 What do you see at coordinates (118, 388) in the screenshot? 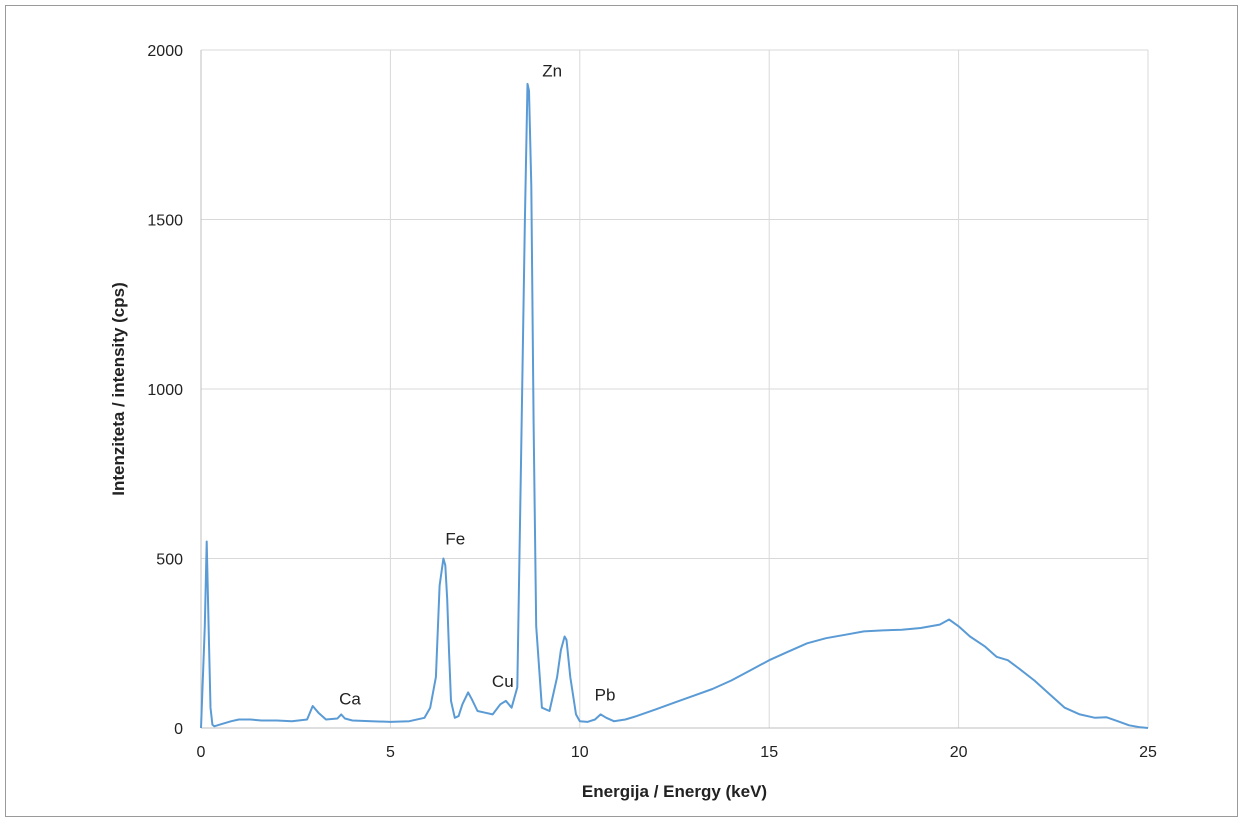
I see `y-axis-title: Intenziteta / intensity (cps)` at bounding box center [118, 388].